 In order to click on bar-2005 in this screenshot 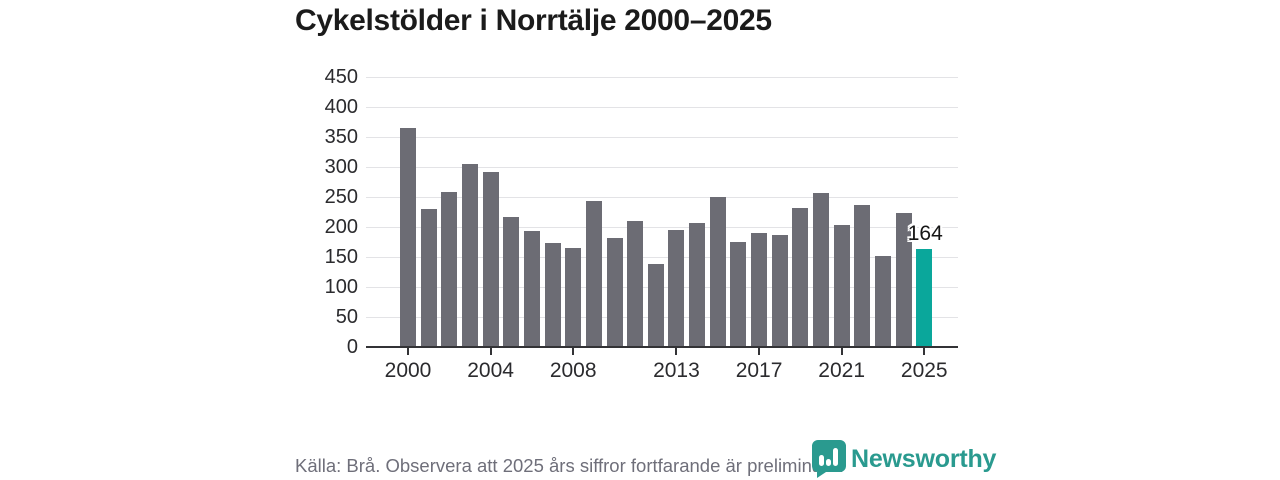, I will do `click(511, 281)`.